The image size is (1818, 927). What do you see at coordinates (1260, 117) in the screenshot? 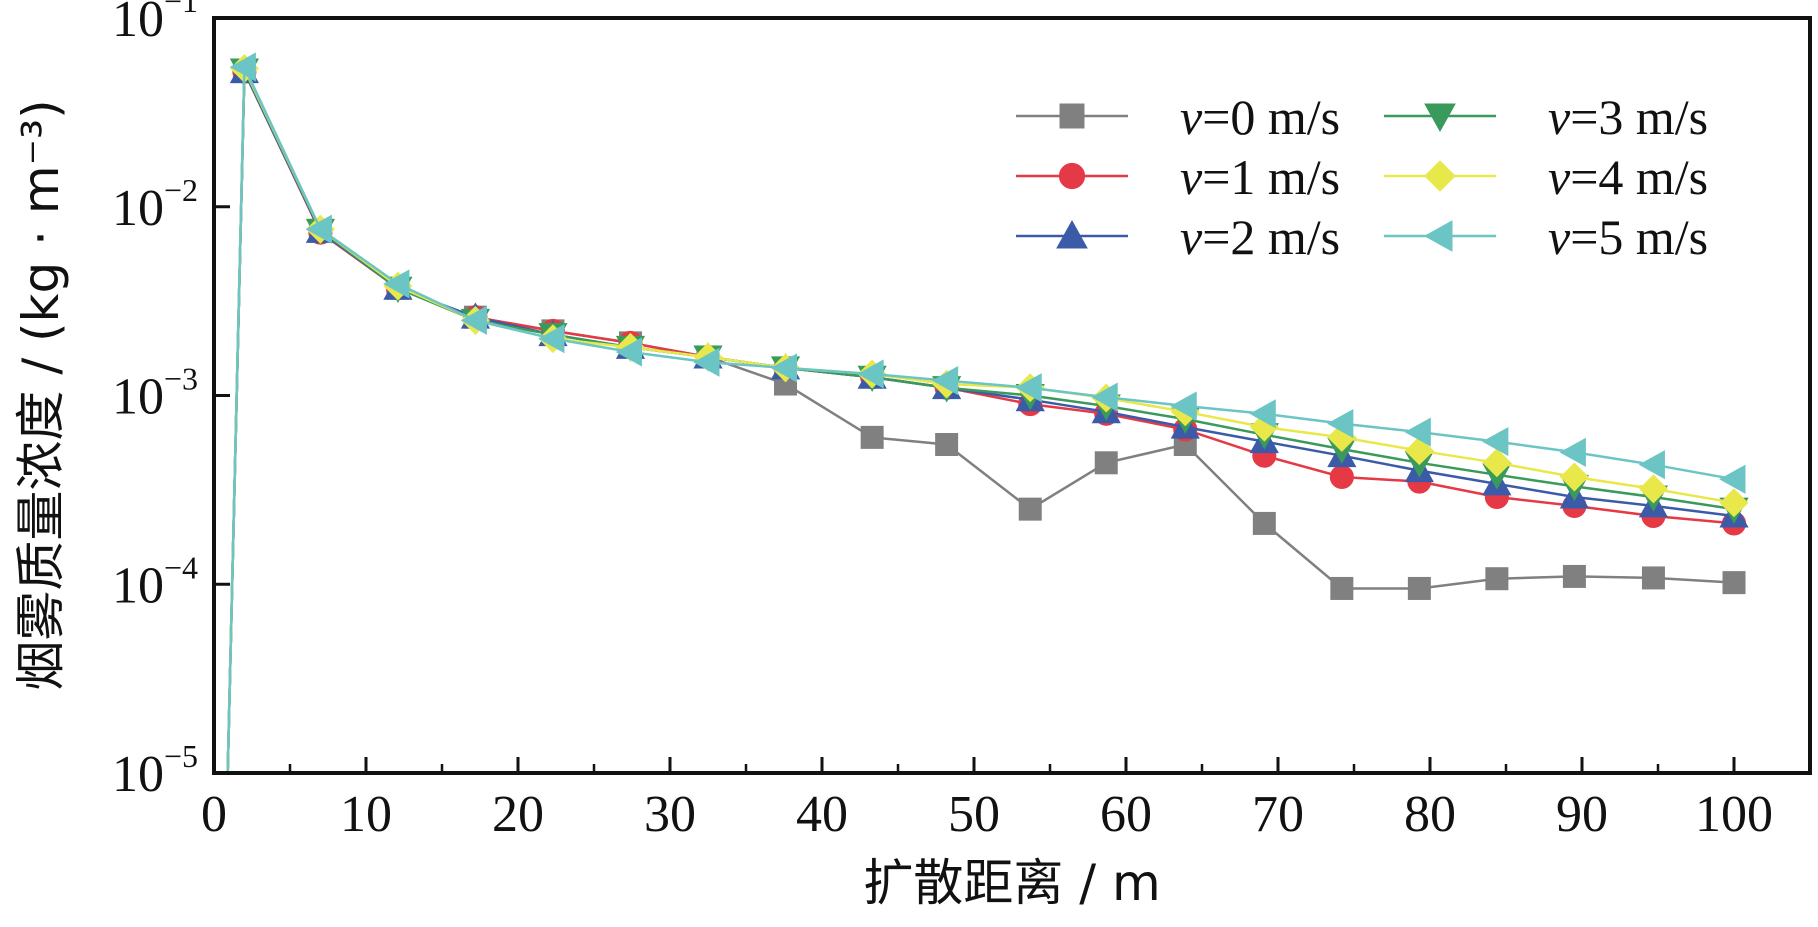
I see `legend-label: v=0 m/s` at bounding box center [1260, 117].